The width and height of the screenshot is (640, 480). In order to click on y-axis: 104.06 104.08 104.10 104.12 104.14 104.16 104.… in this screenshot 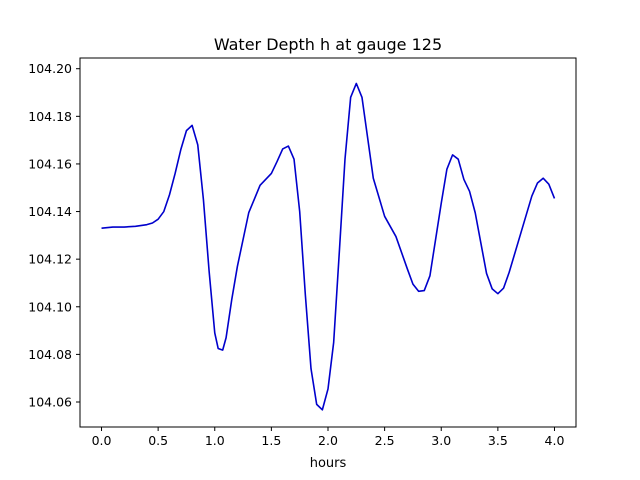, I will do `click(54, 235)`.